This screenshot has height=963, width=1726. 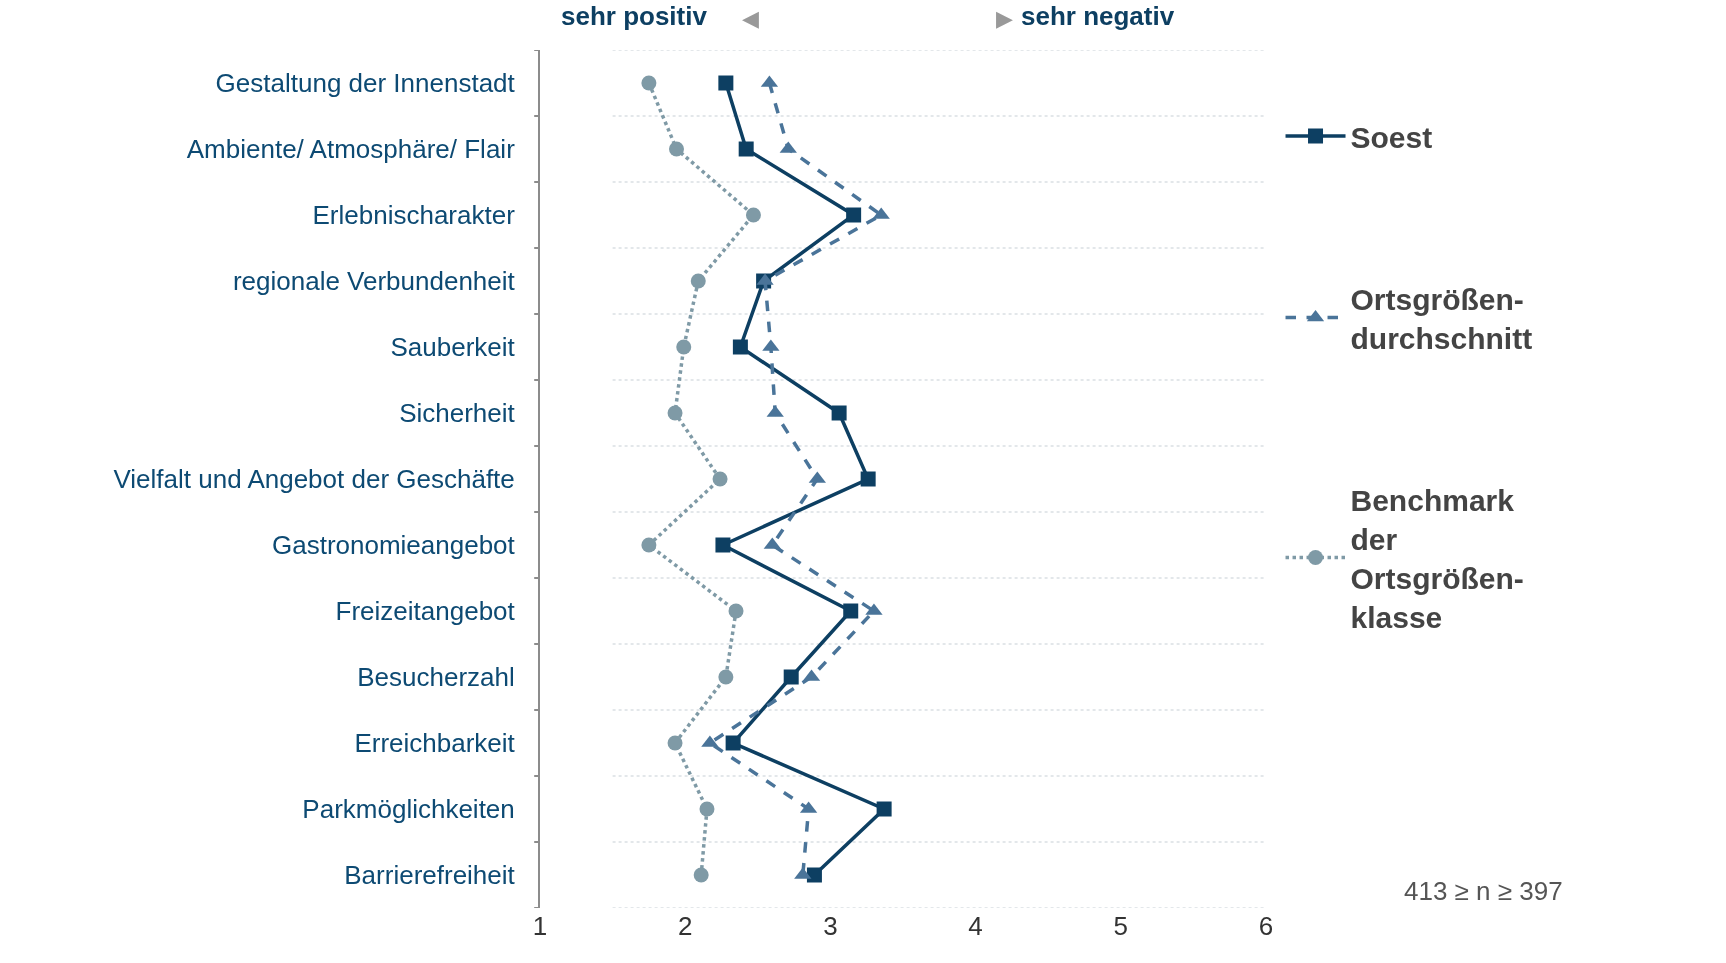 What do you see at coordinates (453, 347) in the screenshot?
I see `y-tick-label: Sauberkeit` at bounding box center [453, 347].